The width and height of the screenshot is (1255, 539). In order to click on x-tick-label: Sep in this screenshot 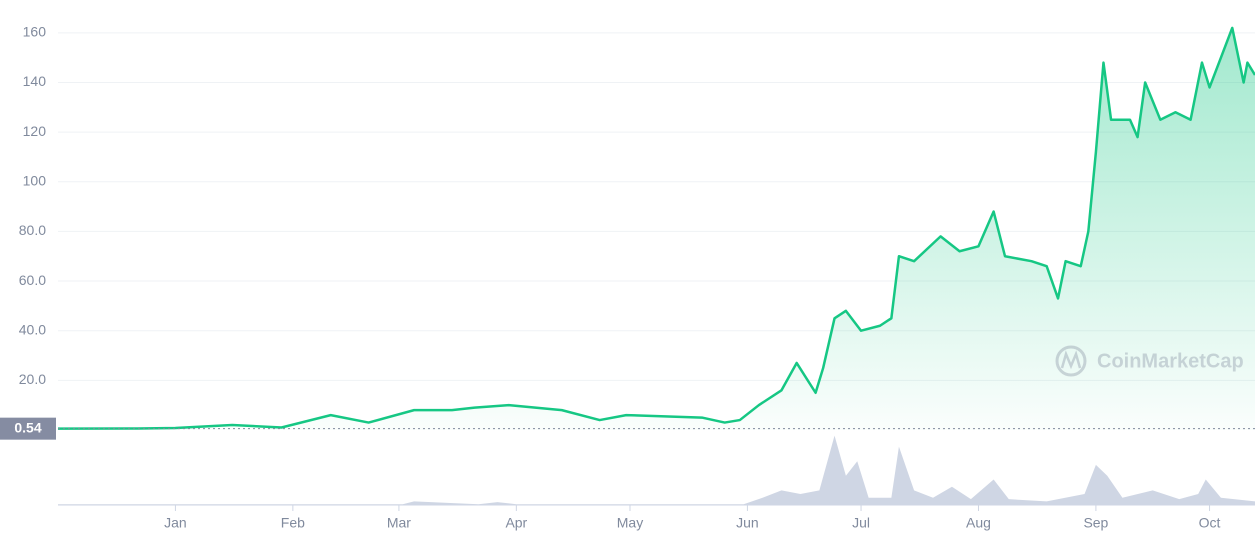, I will do `click(1095, 523)`.